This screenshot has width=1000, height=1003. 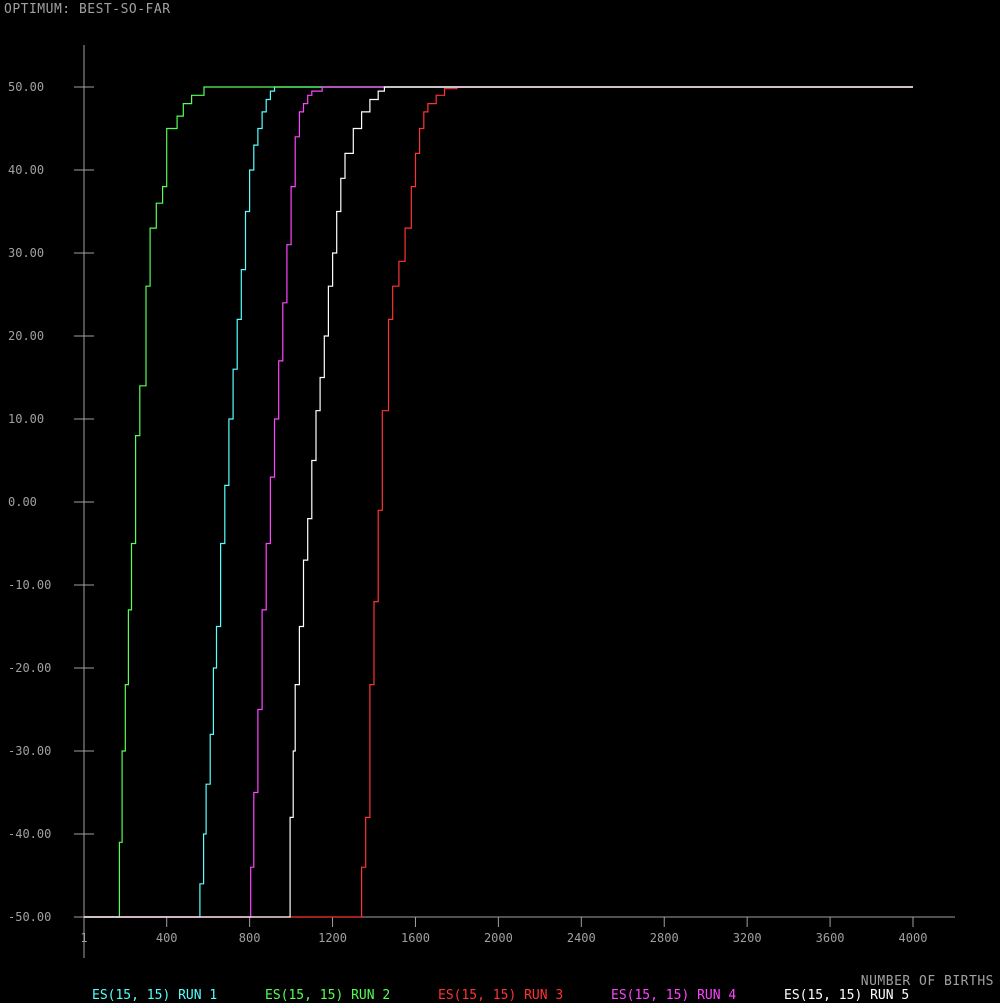 What do you see at coordinates (29, 668) in the screenshot?
I see `y-tick-label: -20.00` at bounding box center [29, 668].